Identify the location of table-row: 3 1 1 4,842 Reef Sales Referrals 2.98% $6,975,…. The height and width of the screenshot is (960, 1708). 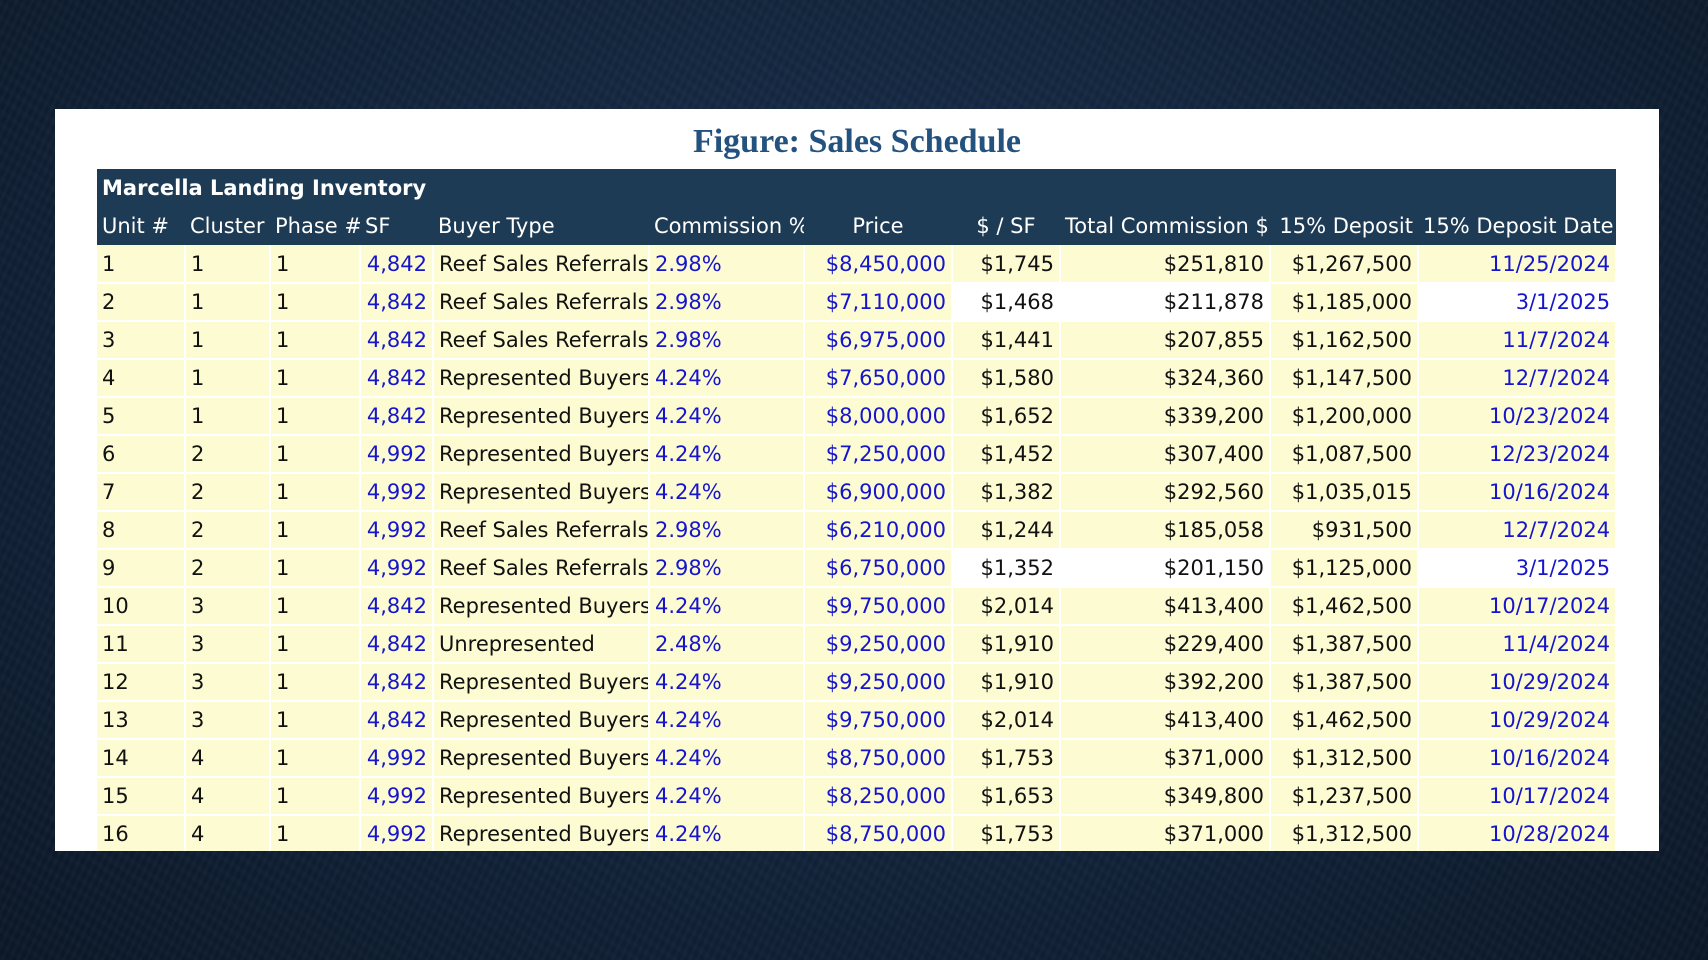
(857, 340).